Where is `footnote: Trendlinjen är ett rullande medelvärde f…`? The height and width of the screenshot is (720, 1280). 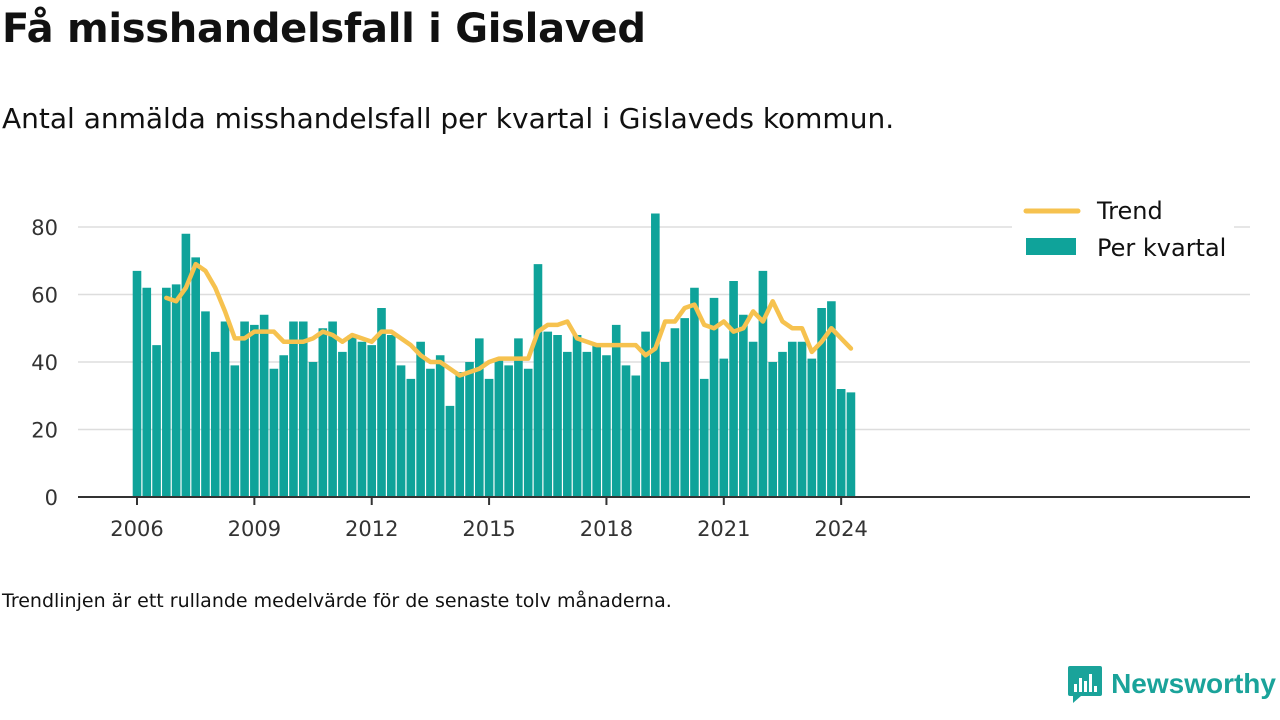
footnote: Trendlinjen är ett rullande medelvärde f… is located at coordinates (337, 601).